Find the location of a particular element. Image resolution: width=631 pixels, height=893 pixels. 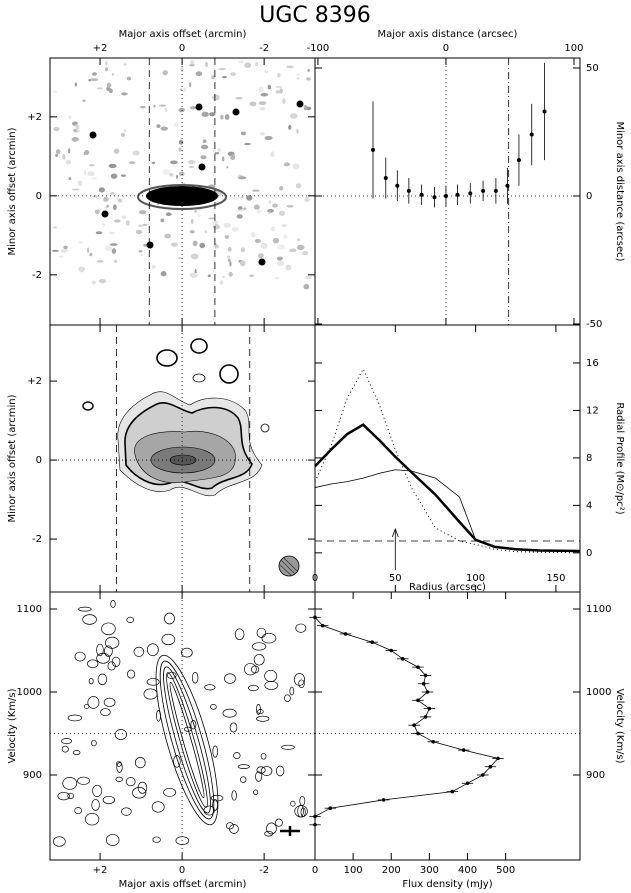

pv-contours is located at coordinates (187, 740).